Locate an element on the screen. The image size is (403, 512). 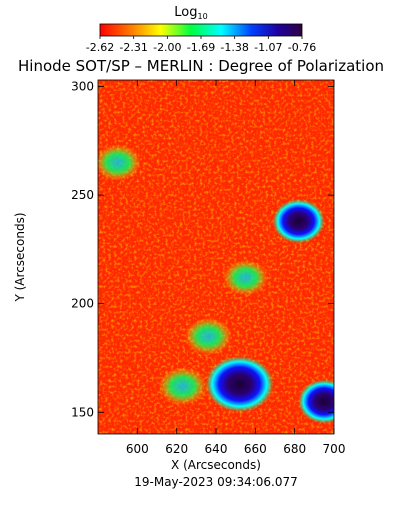
colorbar-tick-label: -1.07 is located at coordinates (268, 47).